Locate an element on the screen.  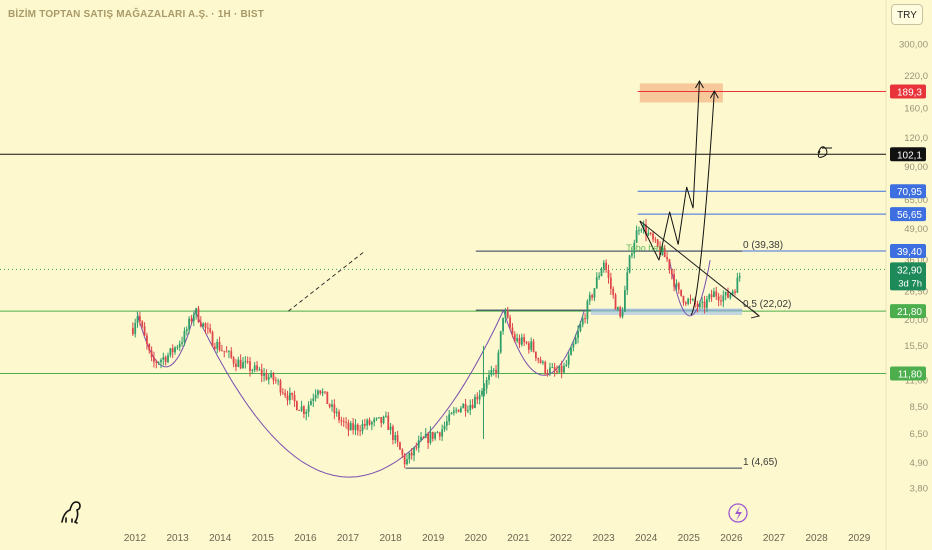
level-badge-blue: 56,65 is located at coordinates (909, 215).